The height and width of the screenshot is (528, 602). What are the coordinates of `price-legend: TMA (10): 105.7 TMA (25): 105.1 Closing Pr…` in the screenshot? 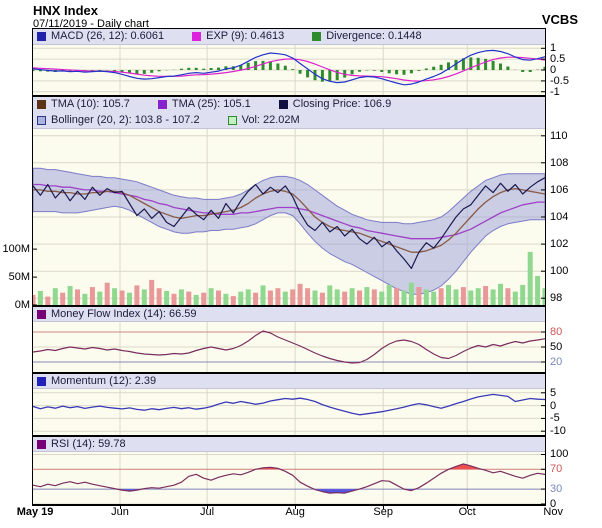 It's located at (289, 113).